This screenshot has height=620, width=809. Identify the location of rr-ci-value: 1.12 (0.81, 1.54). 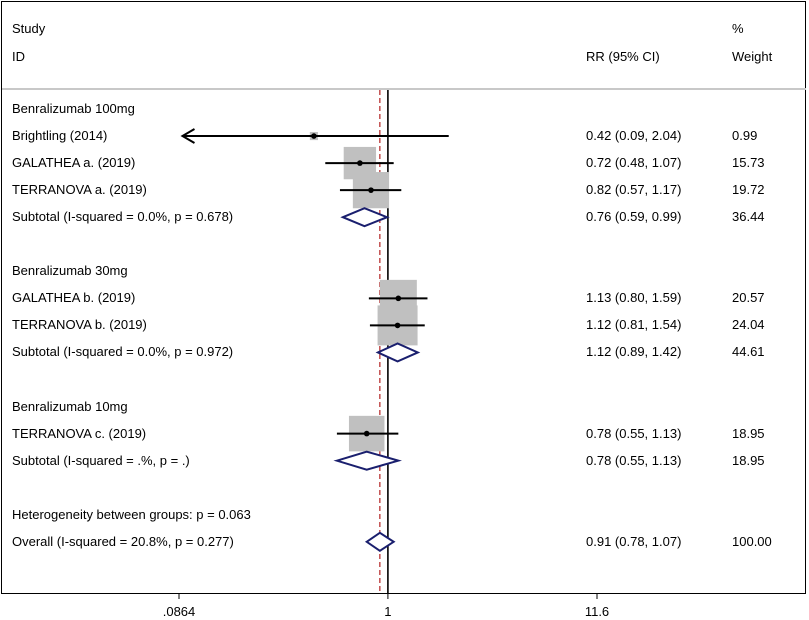
(634, 325).